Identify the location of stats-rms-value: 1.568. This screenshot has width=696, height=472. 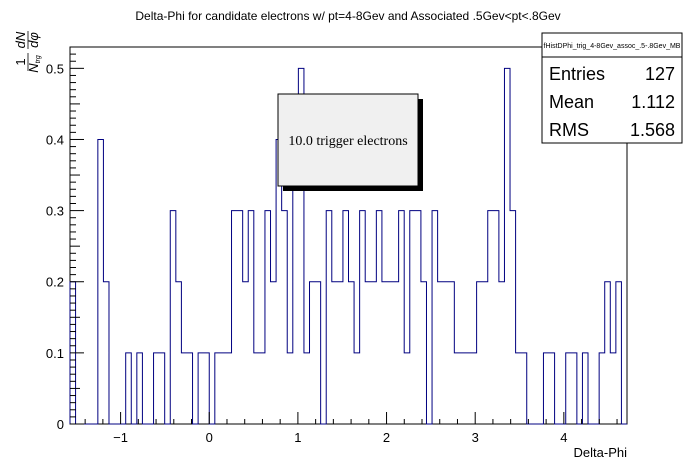
(652, 130).